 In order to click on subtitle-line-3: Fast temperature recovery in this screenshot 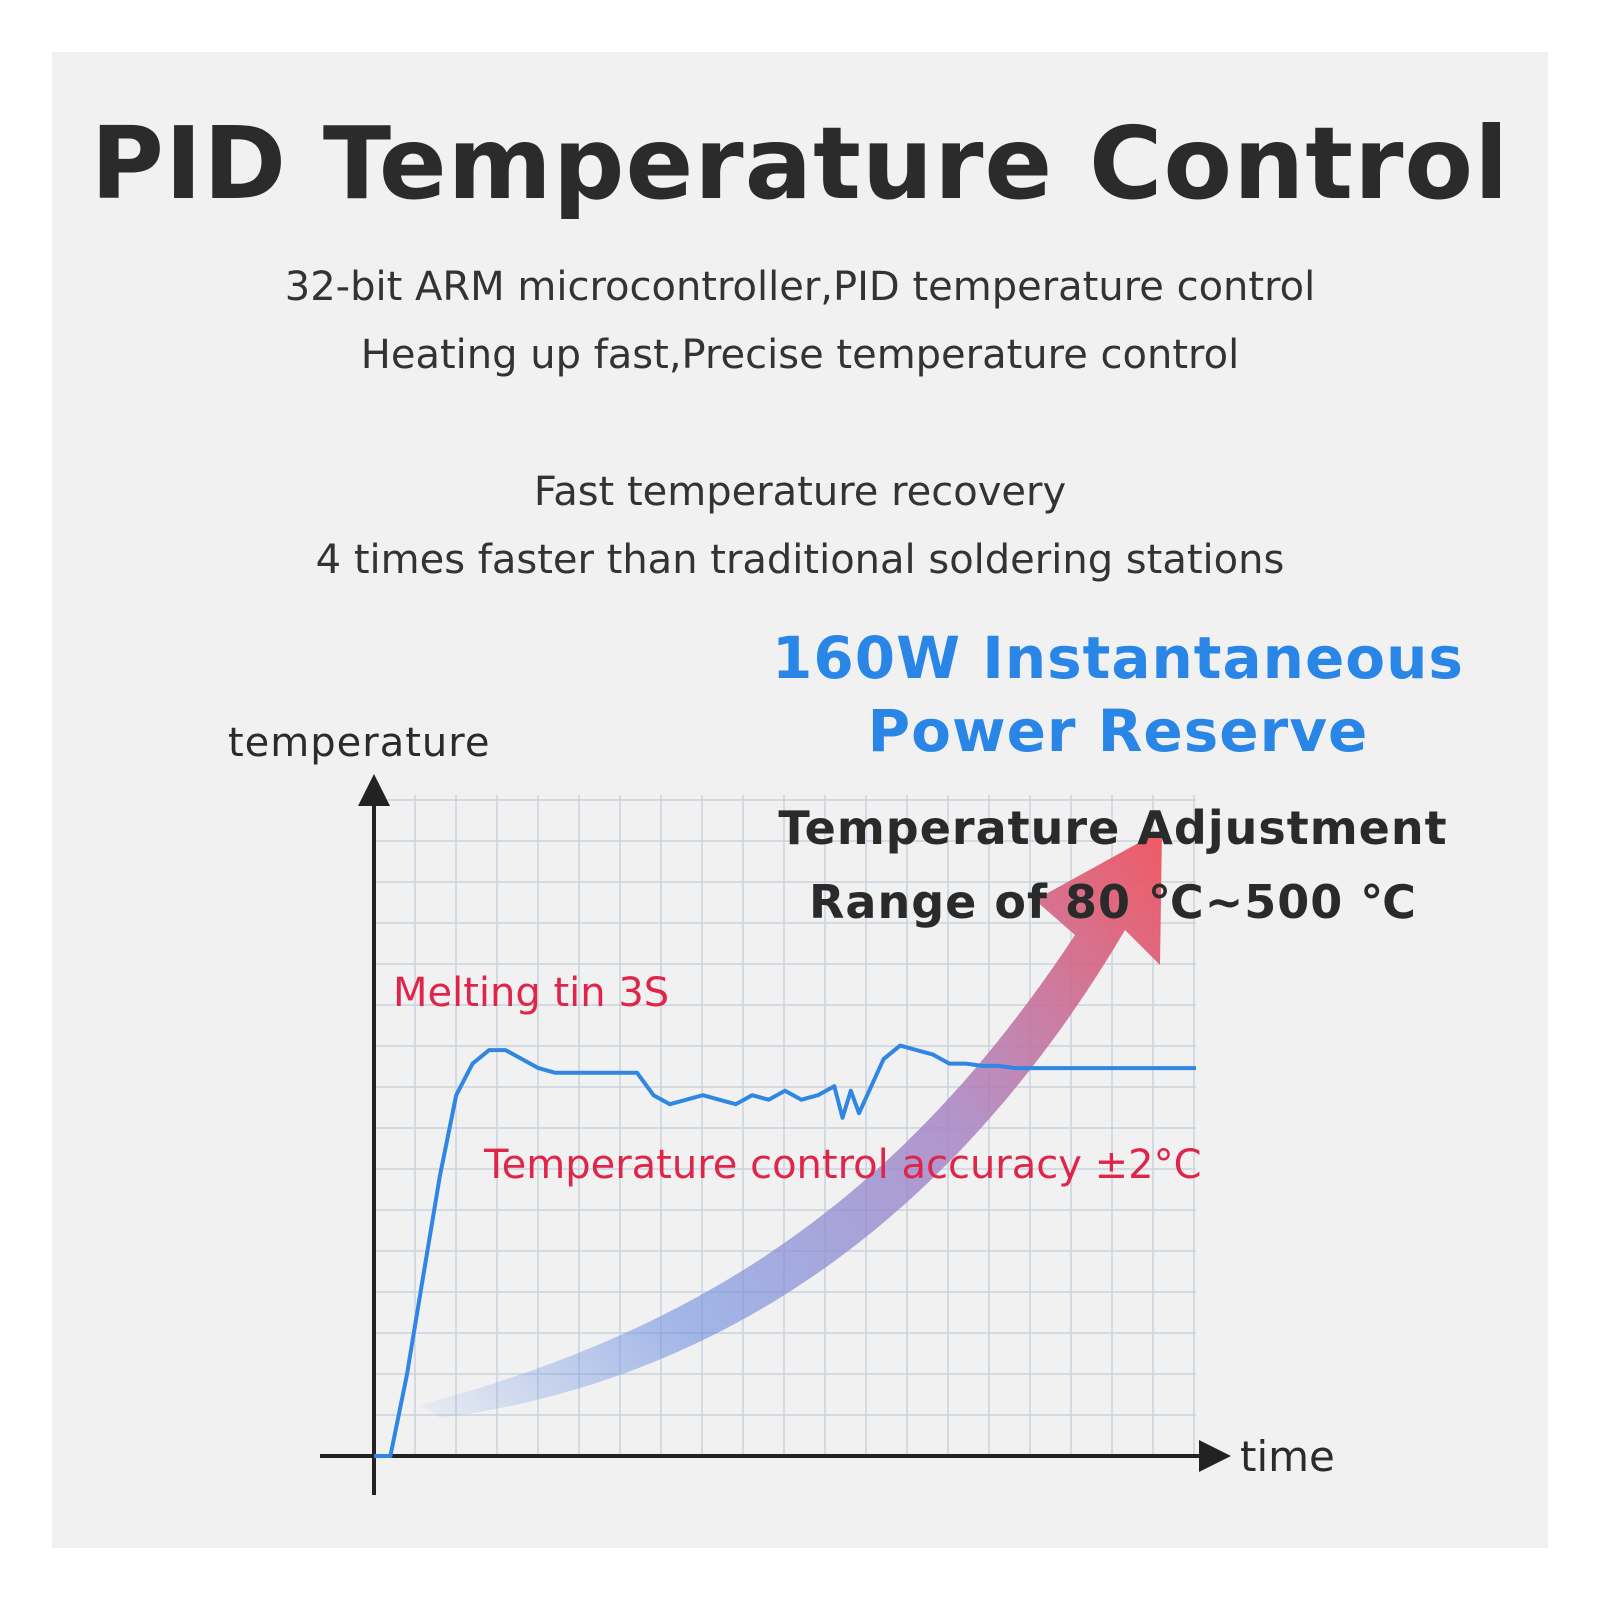, I will do `click(800, 492)`.